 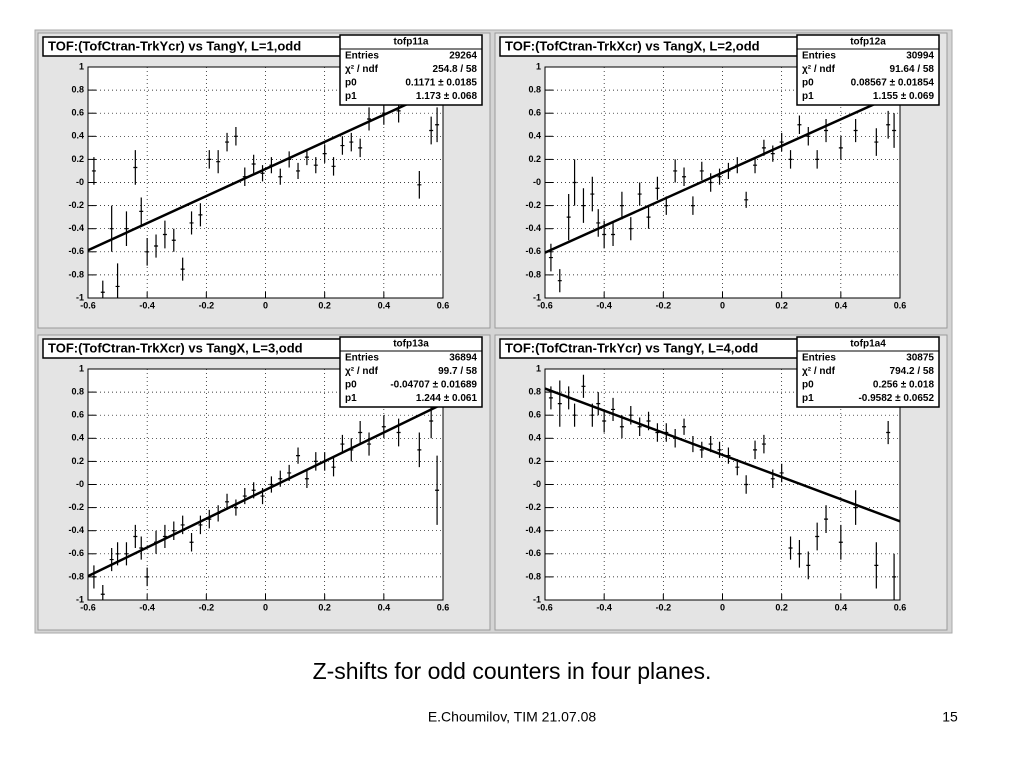 I want to click on x-tick-label: 0.4, so click(x=841, y=607).